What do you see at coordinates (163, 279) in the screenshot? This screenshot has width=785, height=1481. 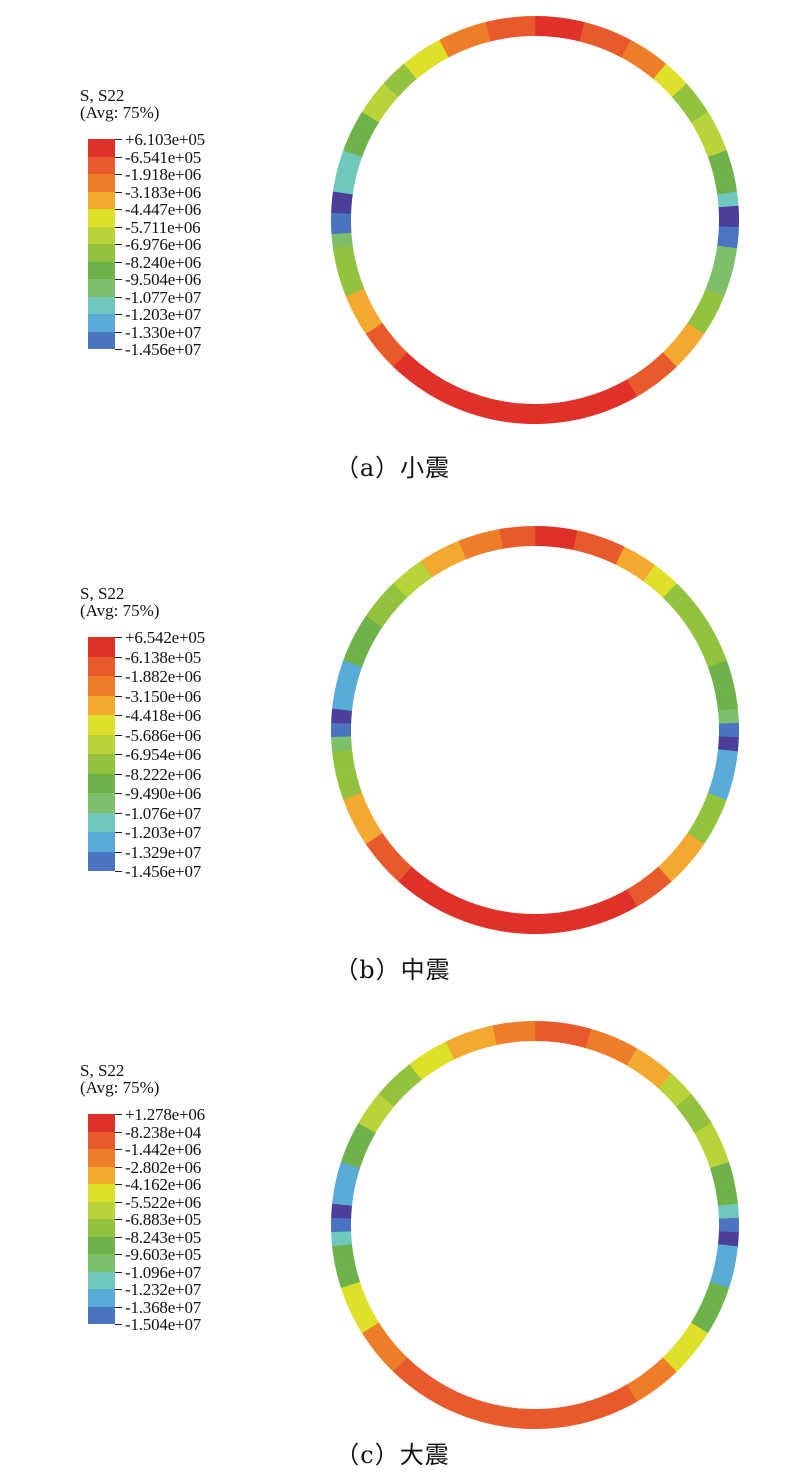 I see `legend-level-label: -9.504e+06` at bounding box center [163, 279].